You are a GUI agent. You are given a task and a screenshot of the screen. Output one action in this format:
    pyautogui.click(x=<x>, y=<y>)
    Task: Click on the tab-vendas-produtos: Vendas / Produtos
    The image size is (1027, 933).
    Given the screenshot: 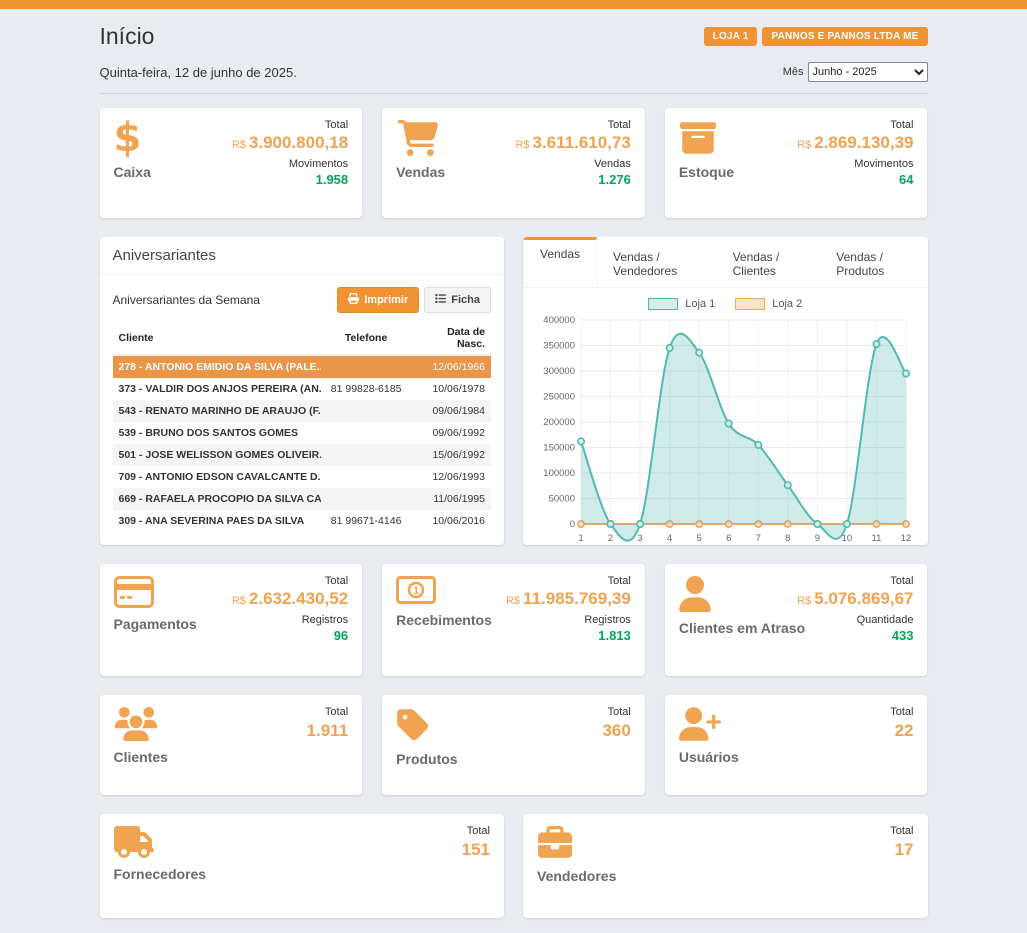 What is the action you would take?
    pyautogui.click(x=860, y=264)
    